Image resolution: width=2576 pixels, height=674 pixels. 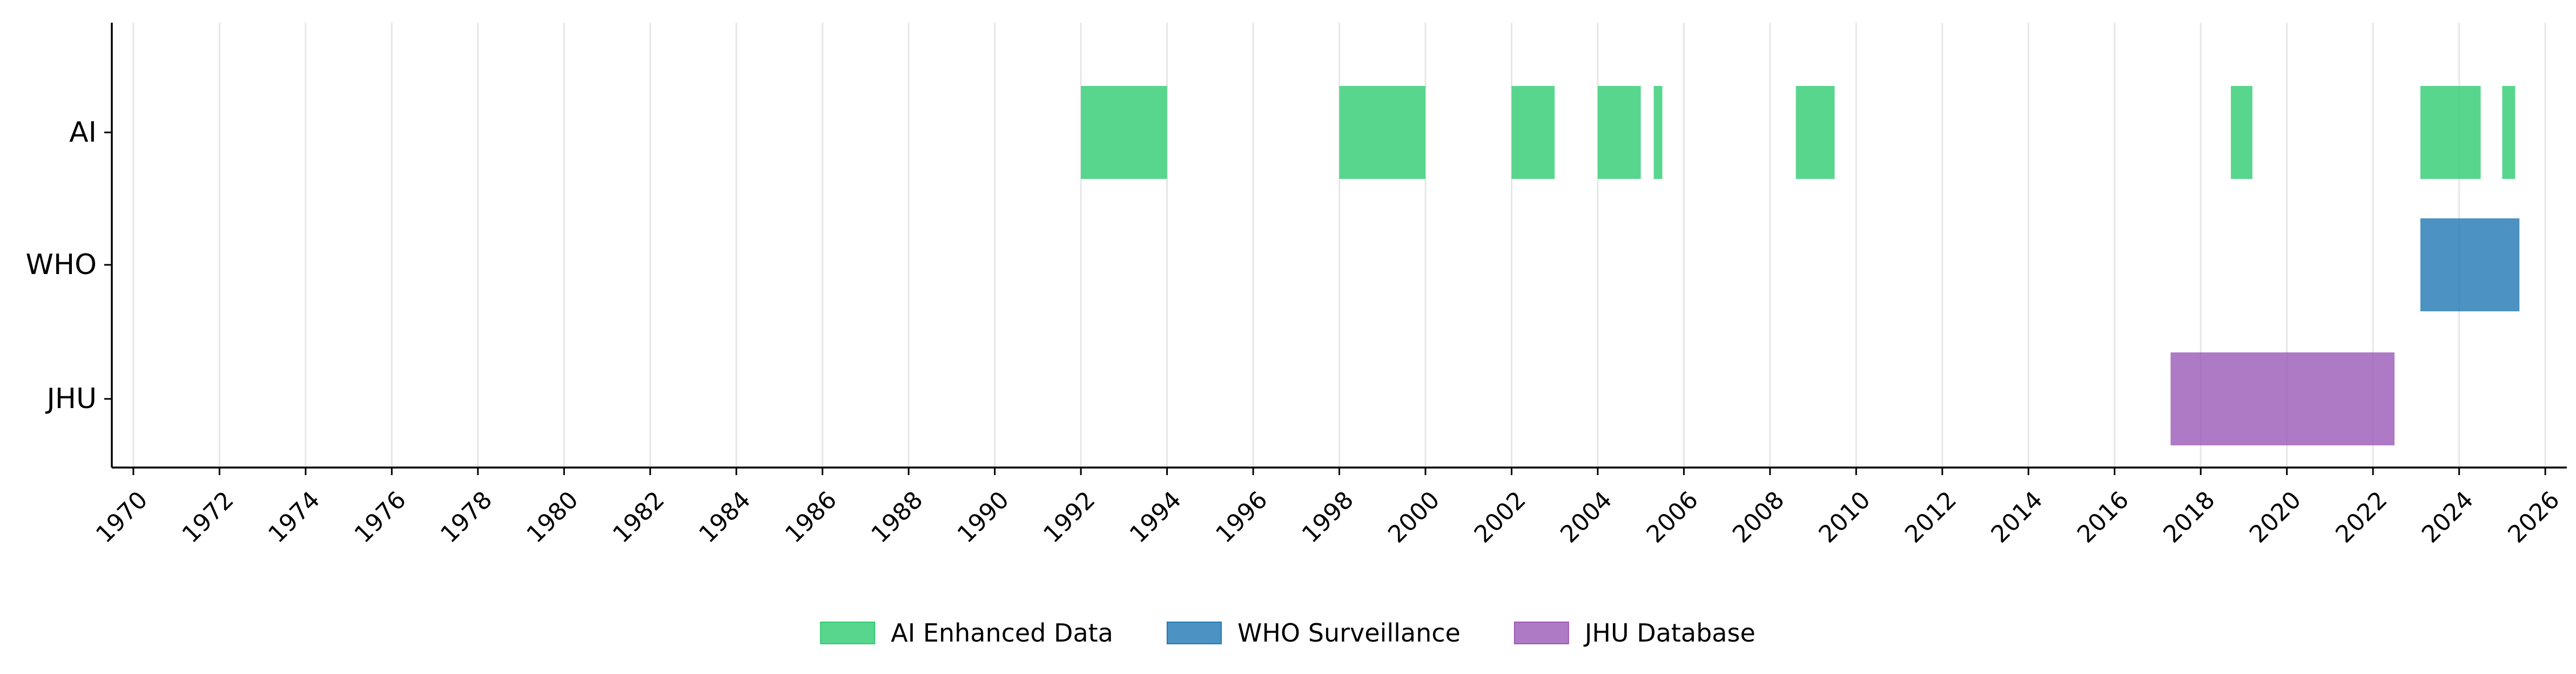 What do you see at coordinates (2189, 517) in the screenshot?
I see `x-tick-label: 2018` at bounding box center [2189, 517].